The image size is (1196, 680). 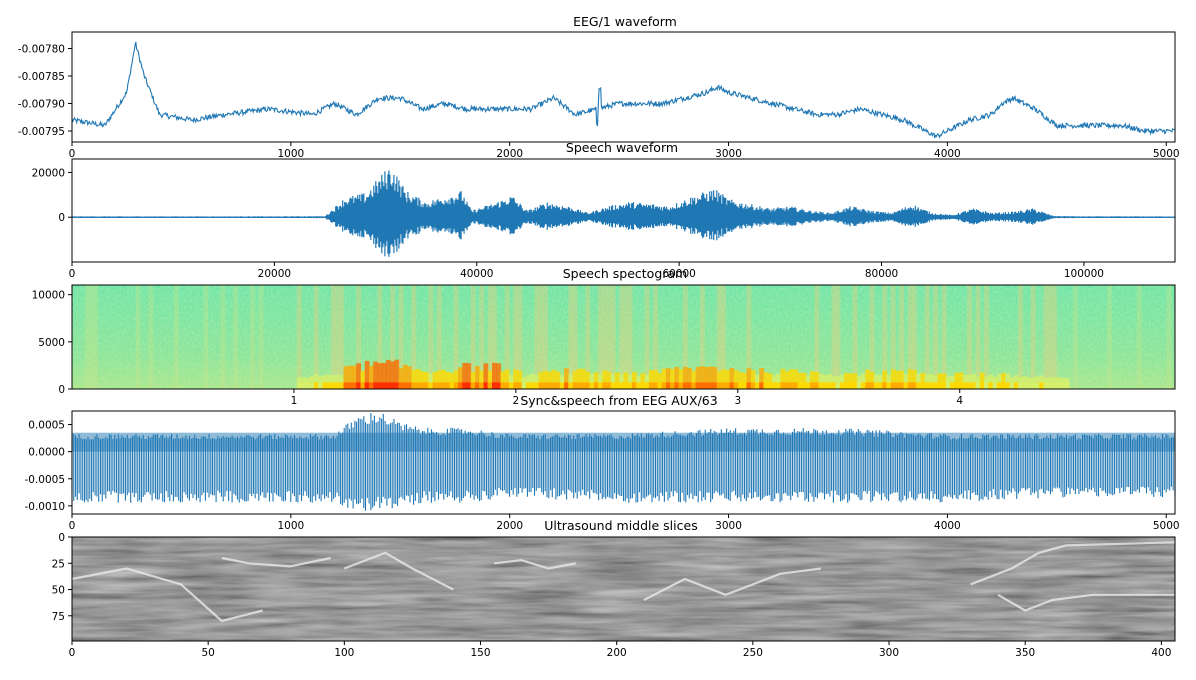 What do you see at coordinates (48, 296) in the screenshot?
I see `y-tick-label: 10000` at bounding box center [48, 296].